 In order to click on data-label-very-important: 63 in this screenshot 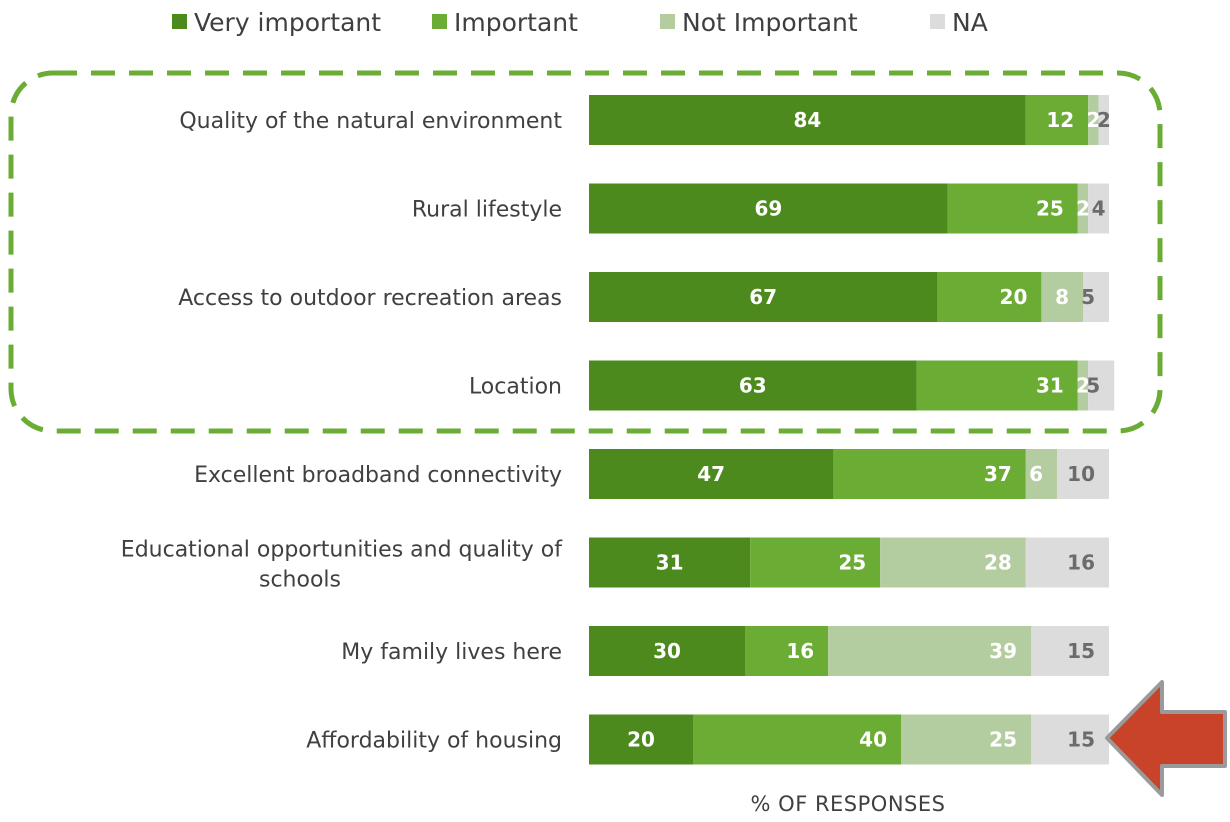, I will do `click(753, 386)`.